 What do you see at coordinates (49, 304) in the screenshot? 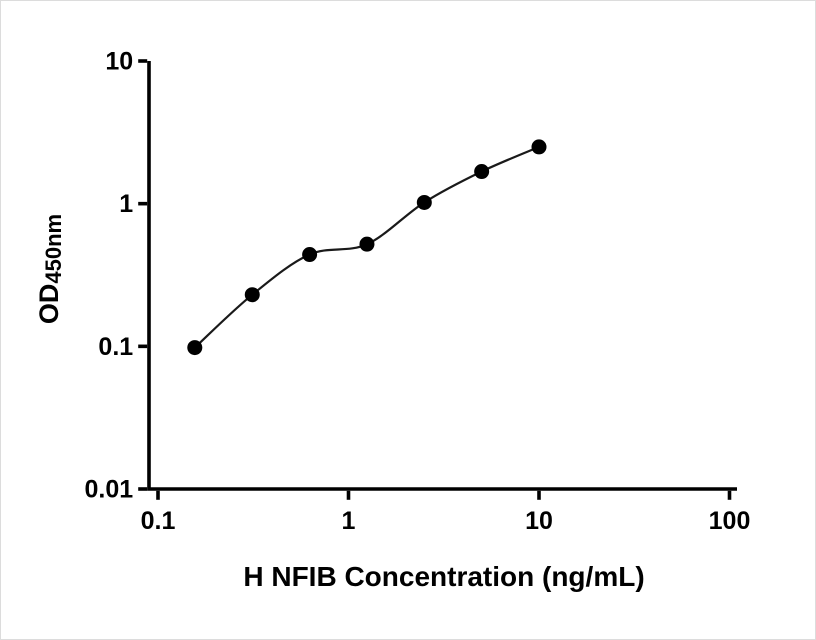
I see `y-axis-title-text: OD` at bounding box center [49, 304].